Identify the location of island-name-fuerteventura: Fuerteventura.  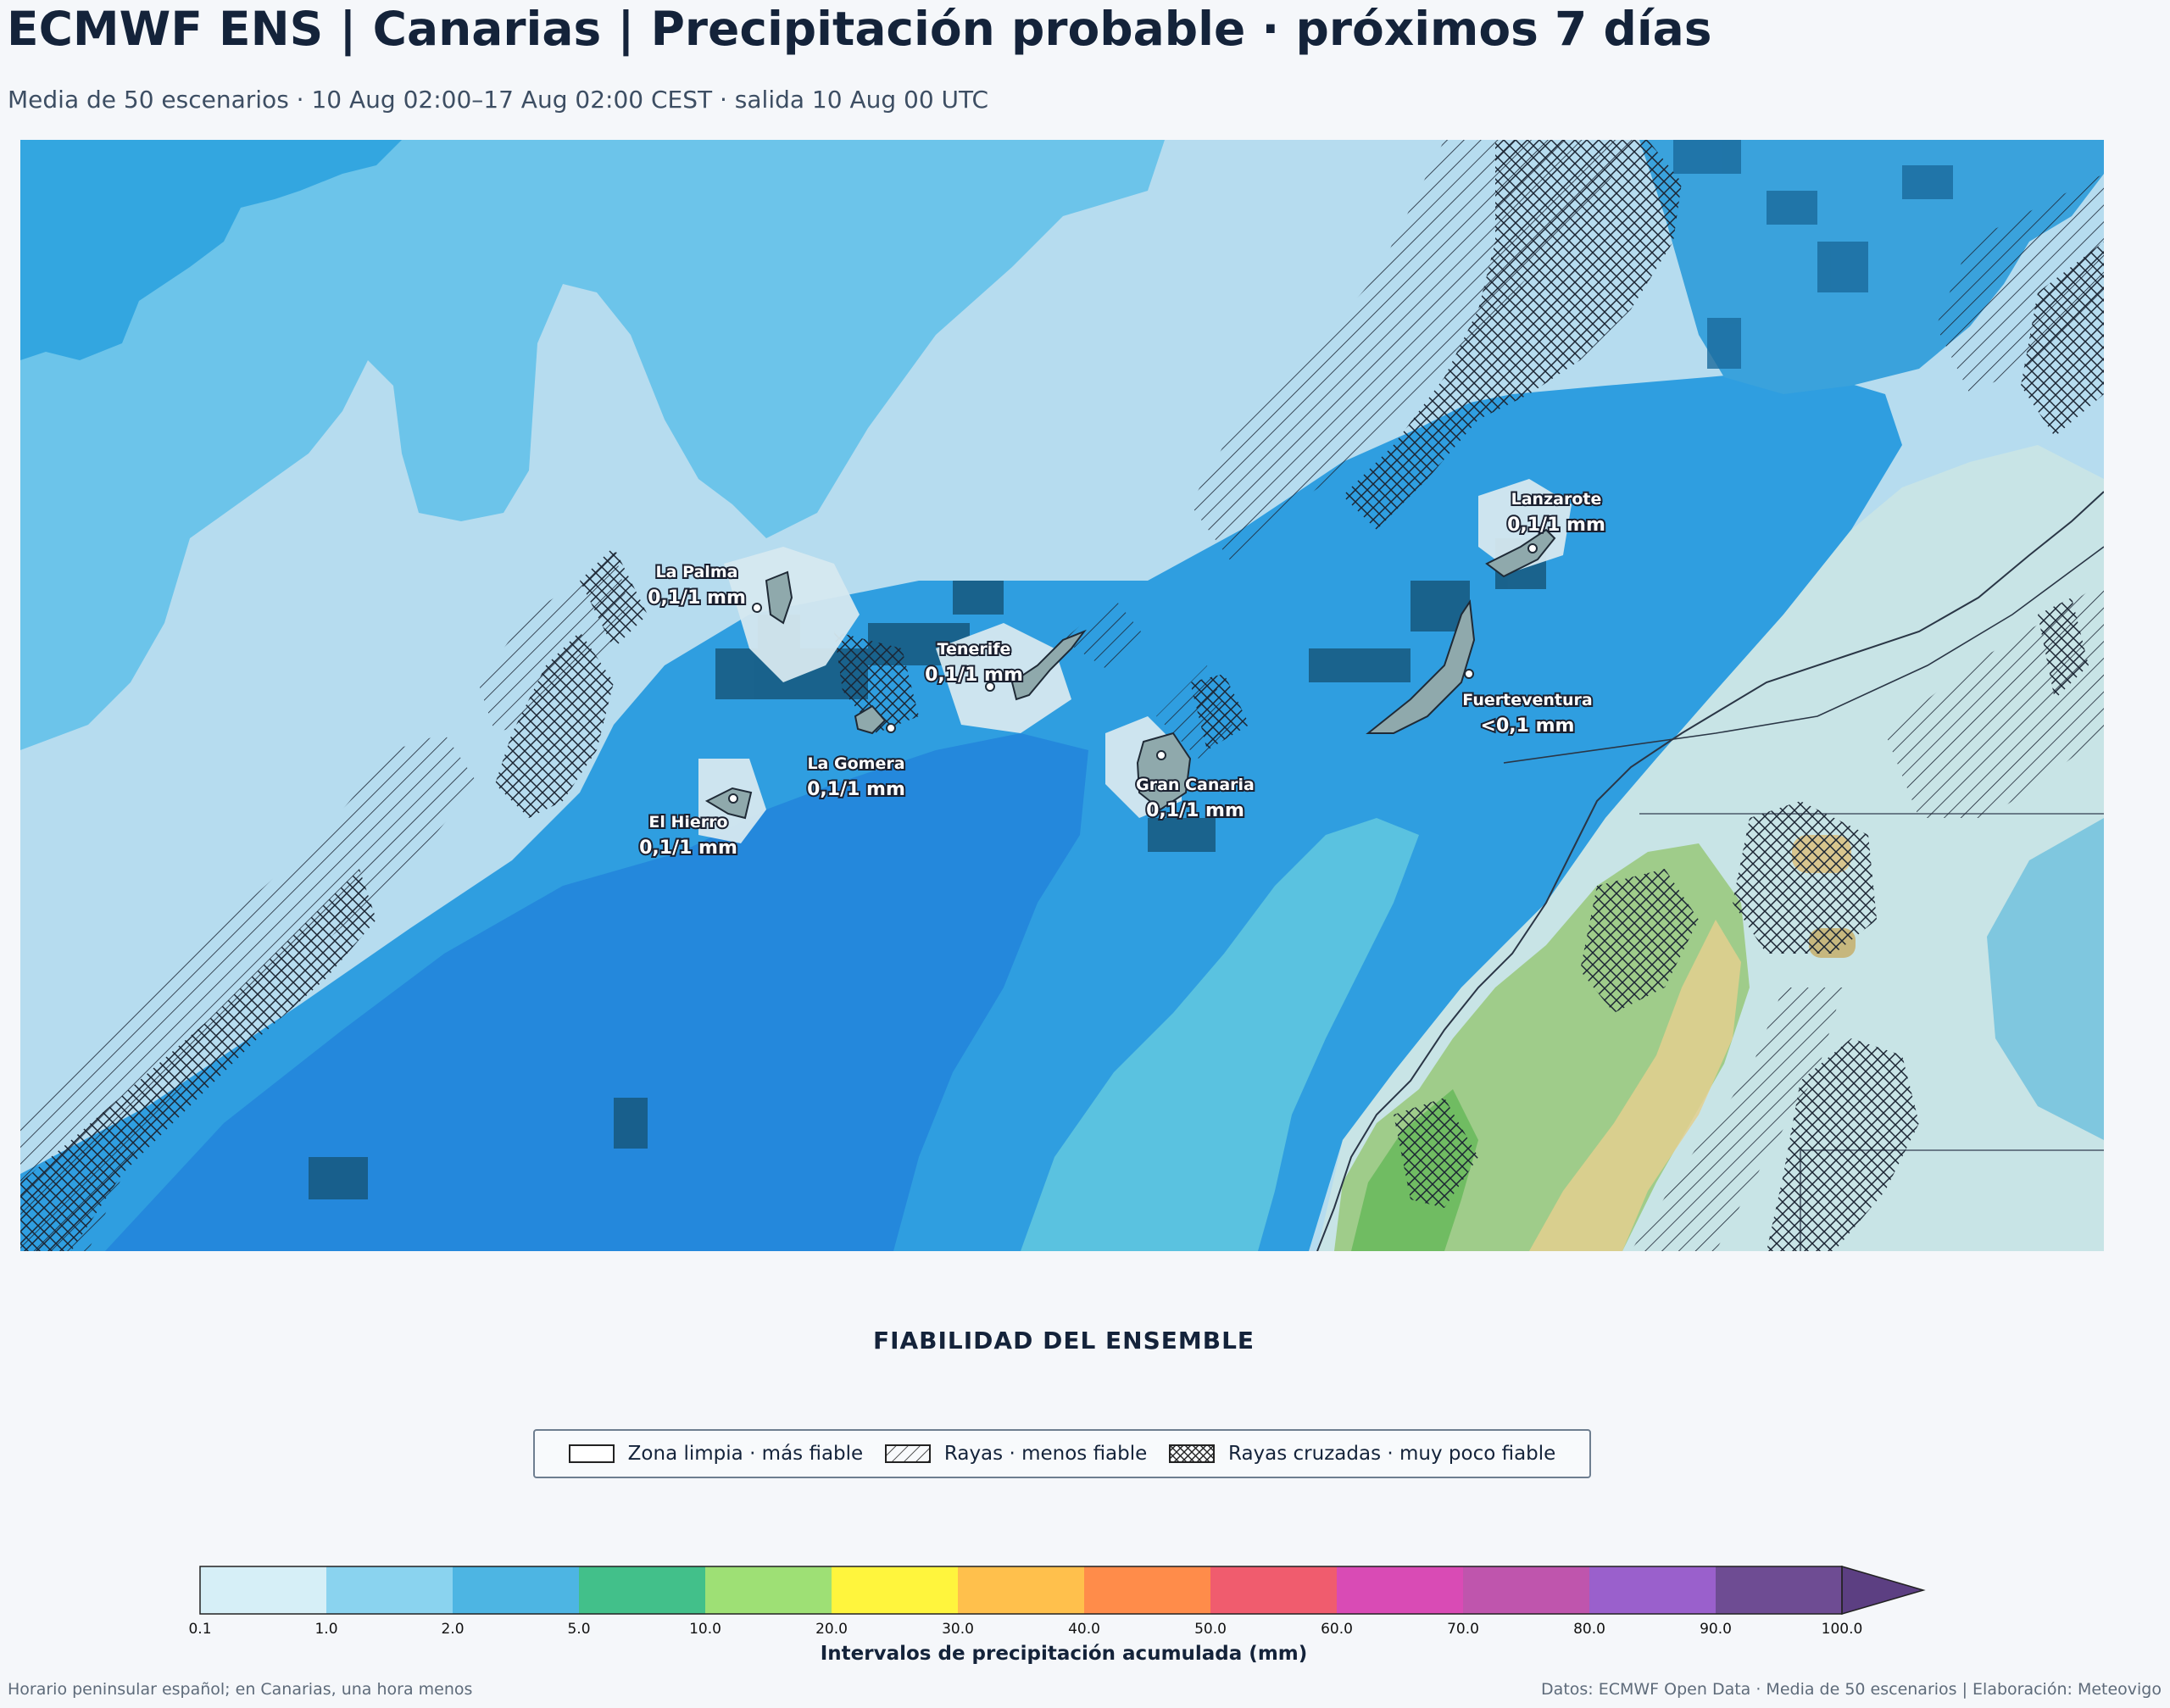
(1527, 700).